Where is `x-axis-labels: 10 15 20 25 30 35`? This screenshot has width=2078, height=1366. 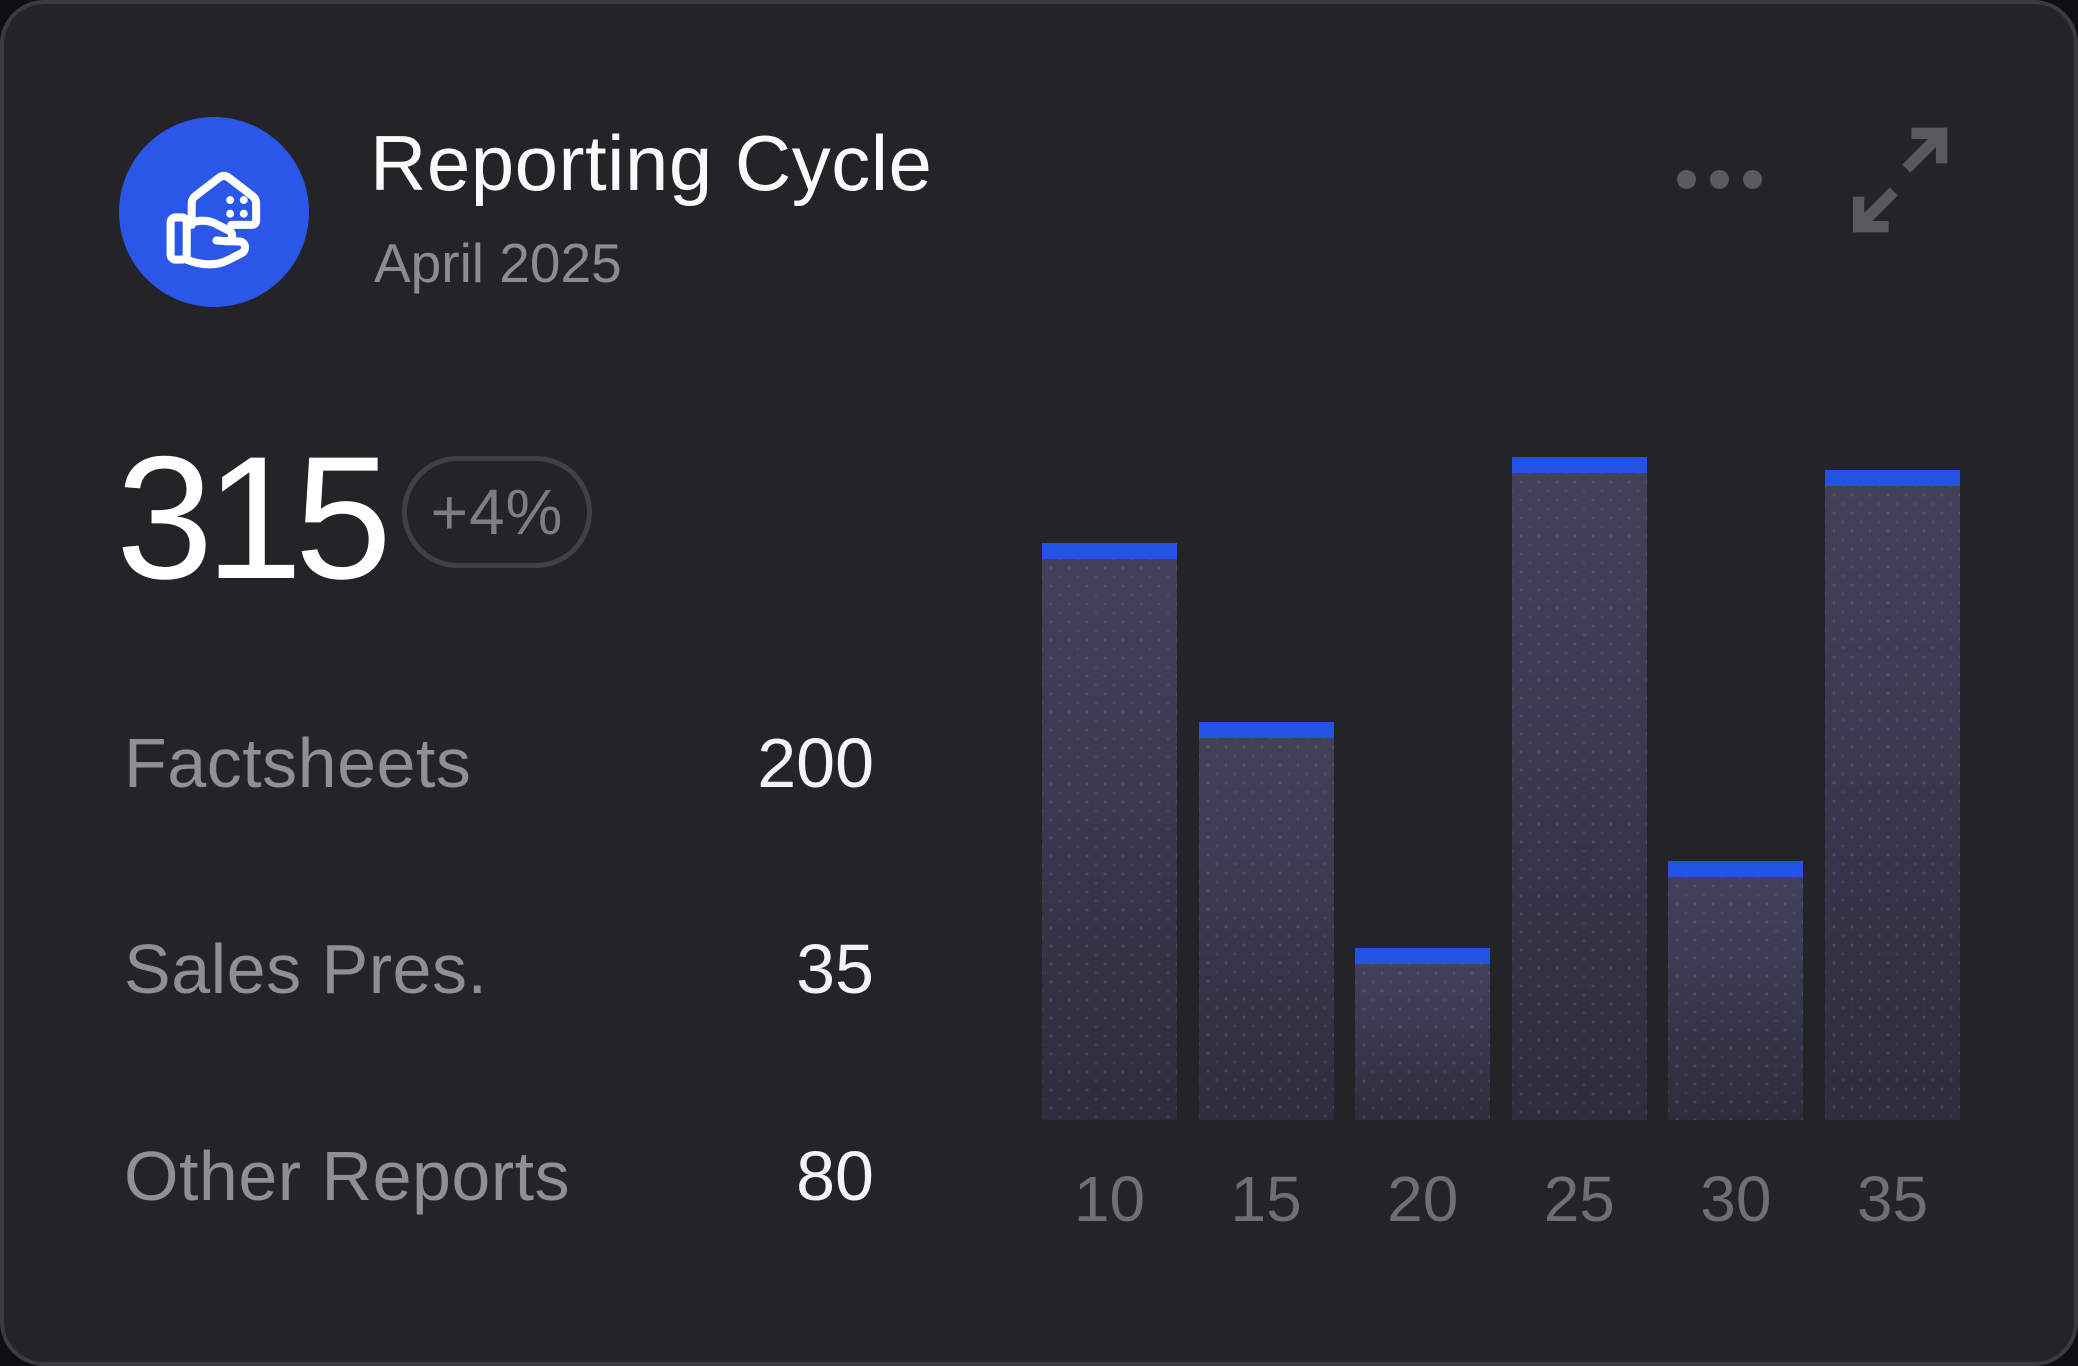
x-axis-labels: 10 15 20 25 30 35 is located at coordinates (1501, 1199).